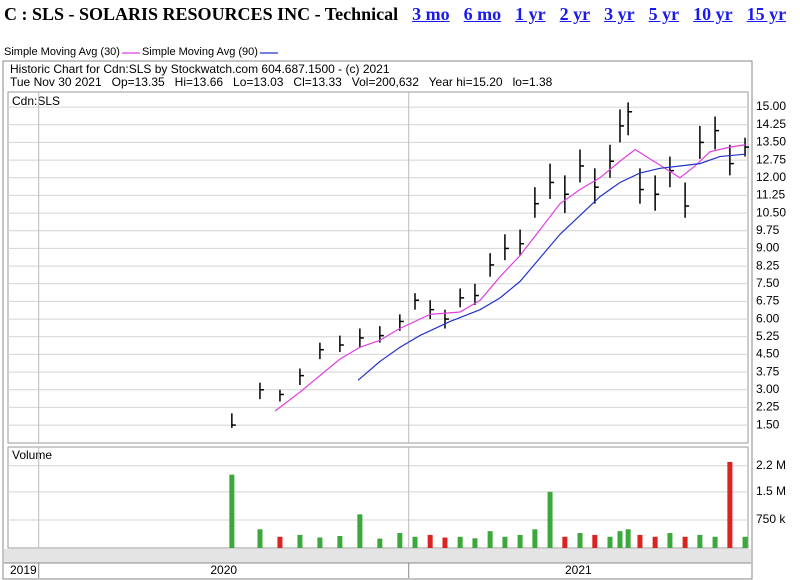  I want to click on y-tick-label: 7.50, so click(768, 283).